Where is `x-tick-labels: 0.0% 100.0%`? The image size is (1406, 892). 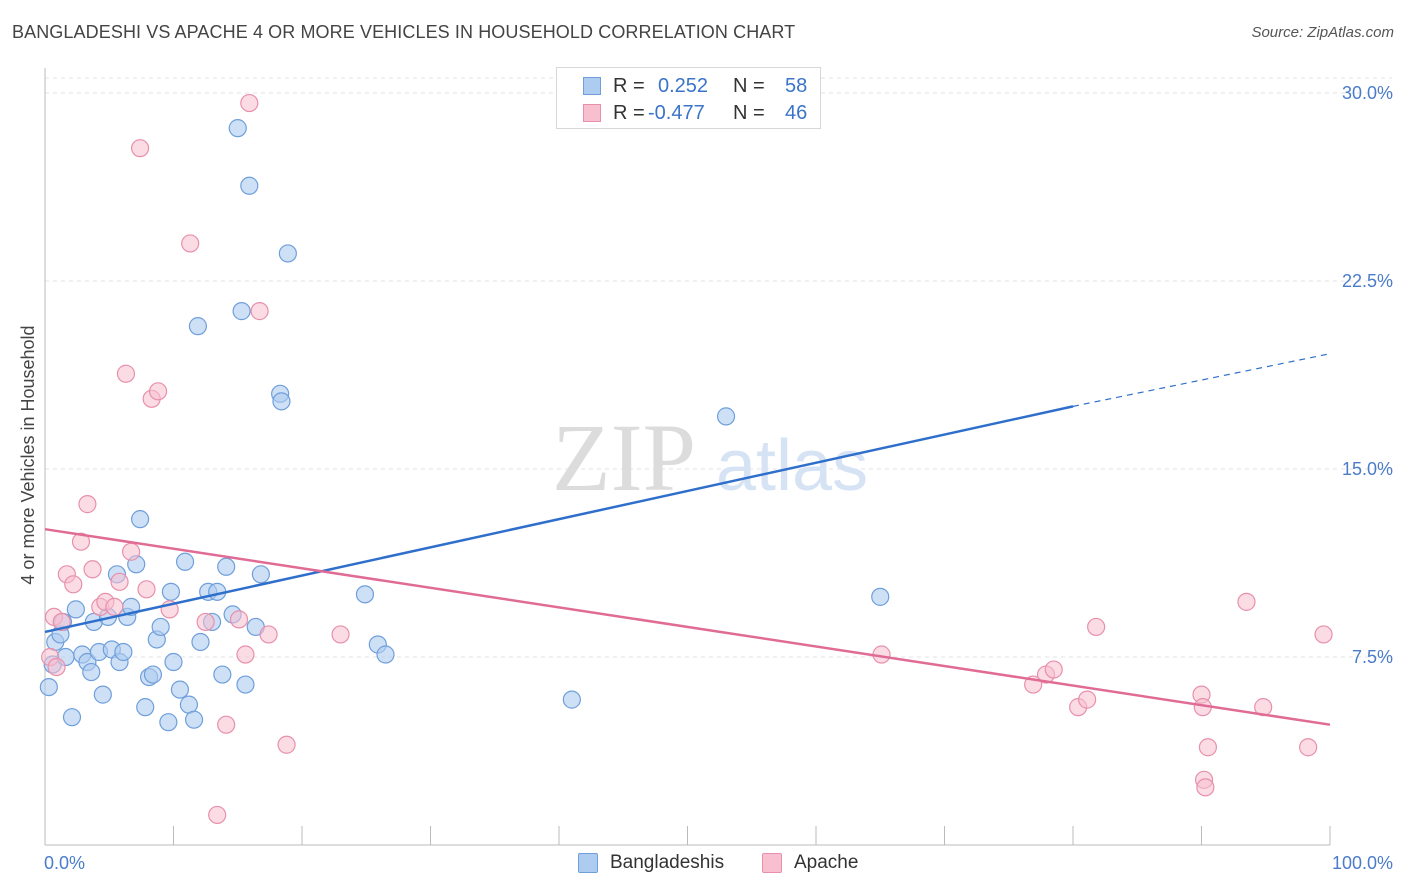
x-tick-labels: 0.0% 100.0% is located at coordinates (718, 863).